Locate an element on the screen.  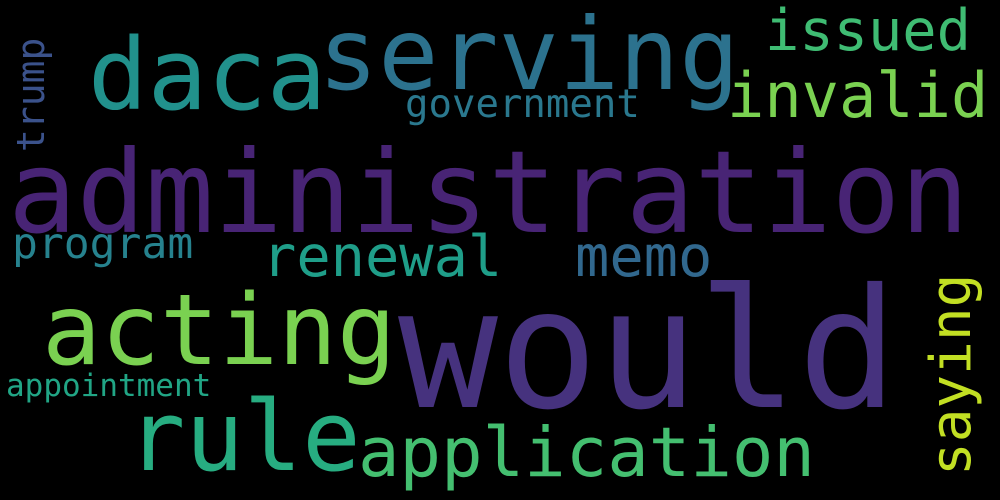
word-program: program is located at coordinates (103, 244).